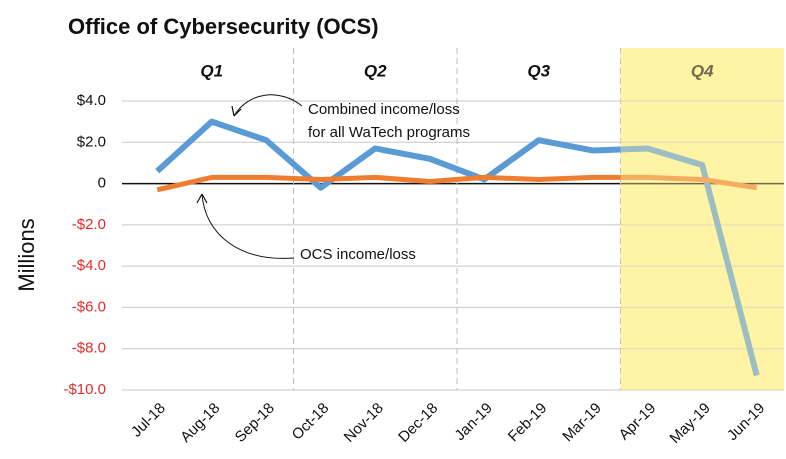  Describe the element at coordinates (91, 141) in the screenshot. I see `y-tick-label: $2.0` at that location.